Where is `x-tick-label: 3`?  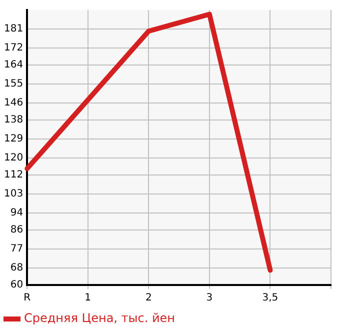
x-tick-label: 3 is located at coordinates (209, 298).